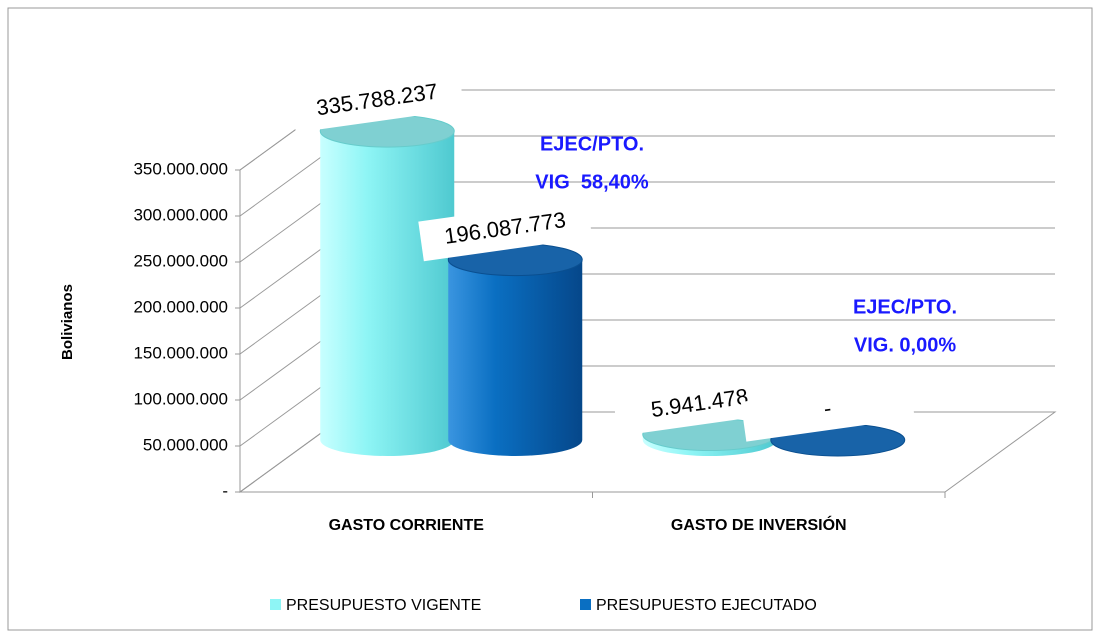 Image resolution: width=1101 pixels, height=639 pixels. What do you see at coordinates (180, 398) in the screenshot?
I see `y-tick-label: 100.000.000` at bounding box center [180, 398].